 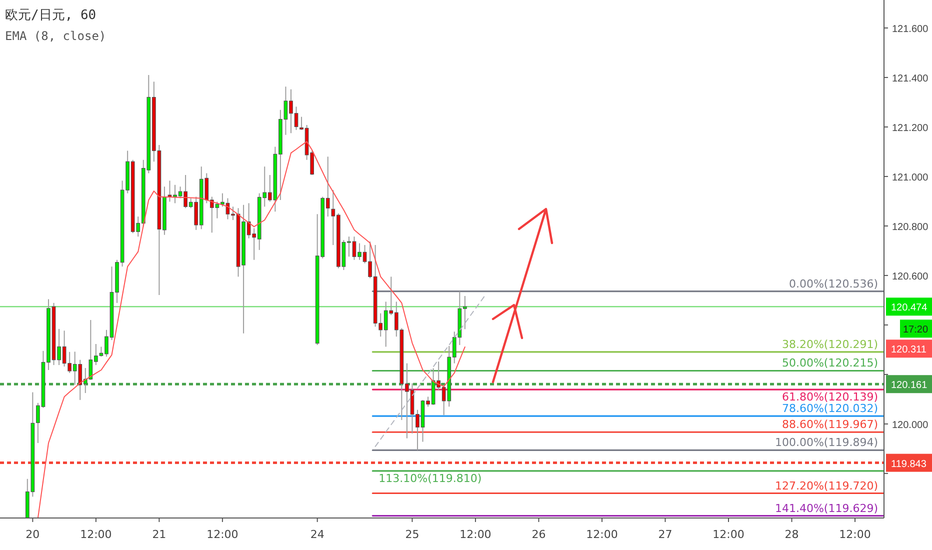 I want to click on text: 120.311, so click(x=909, y=350).